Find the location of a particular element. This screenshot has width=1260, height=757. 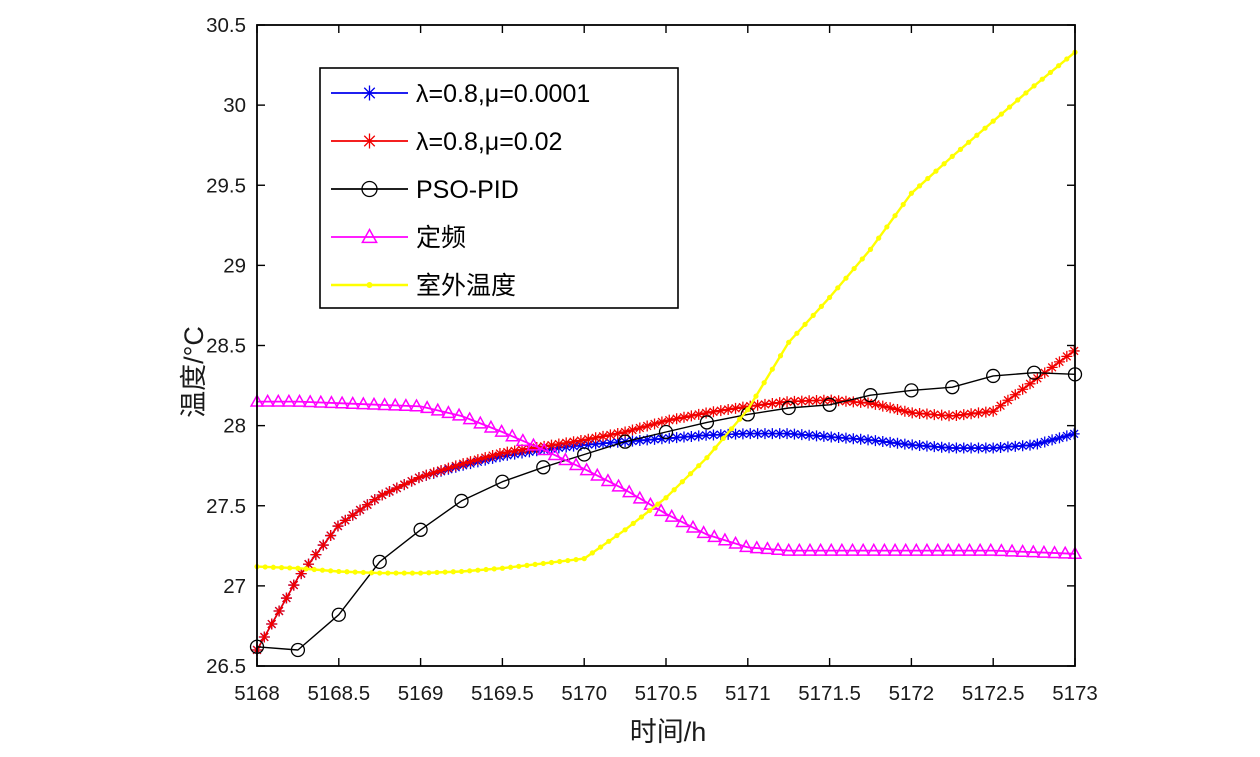

x-tick-label: 5168.5 is located at coordinates (338, 693).